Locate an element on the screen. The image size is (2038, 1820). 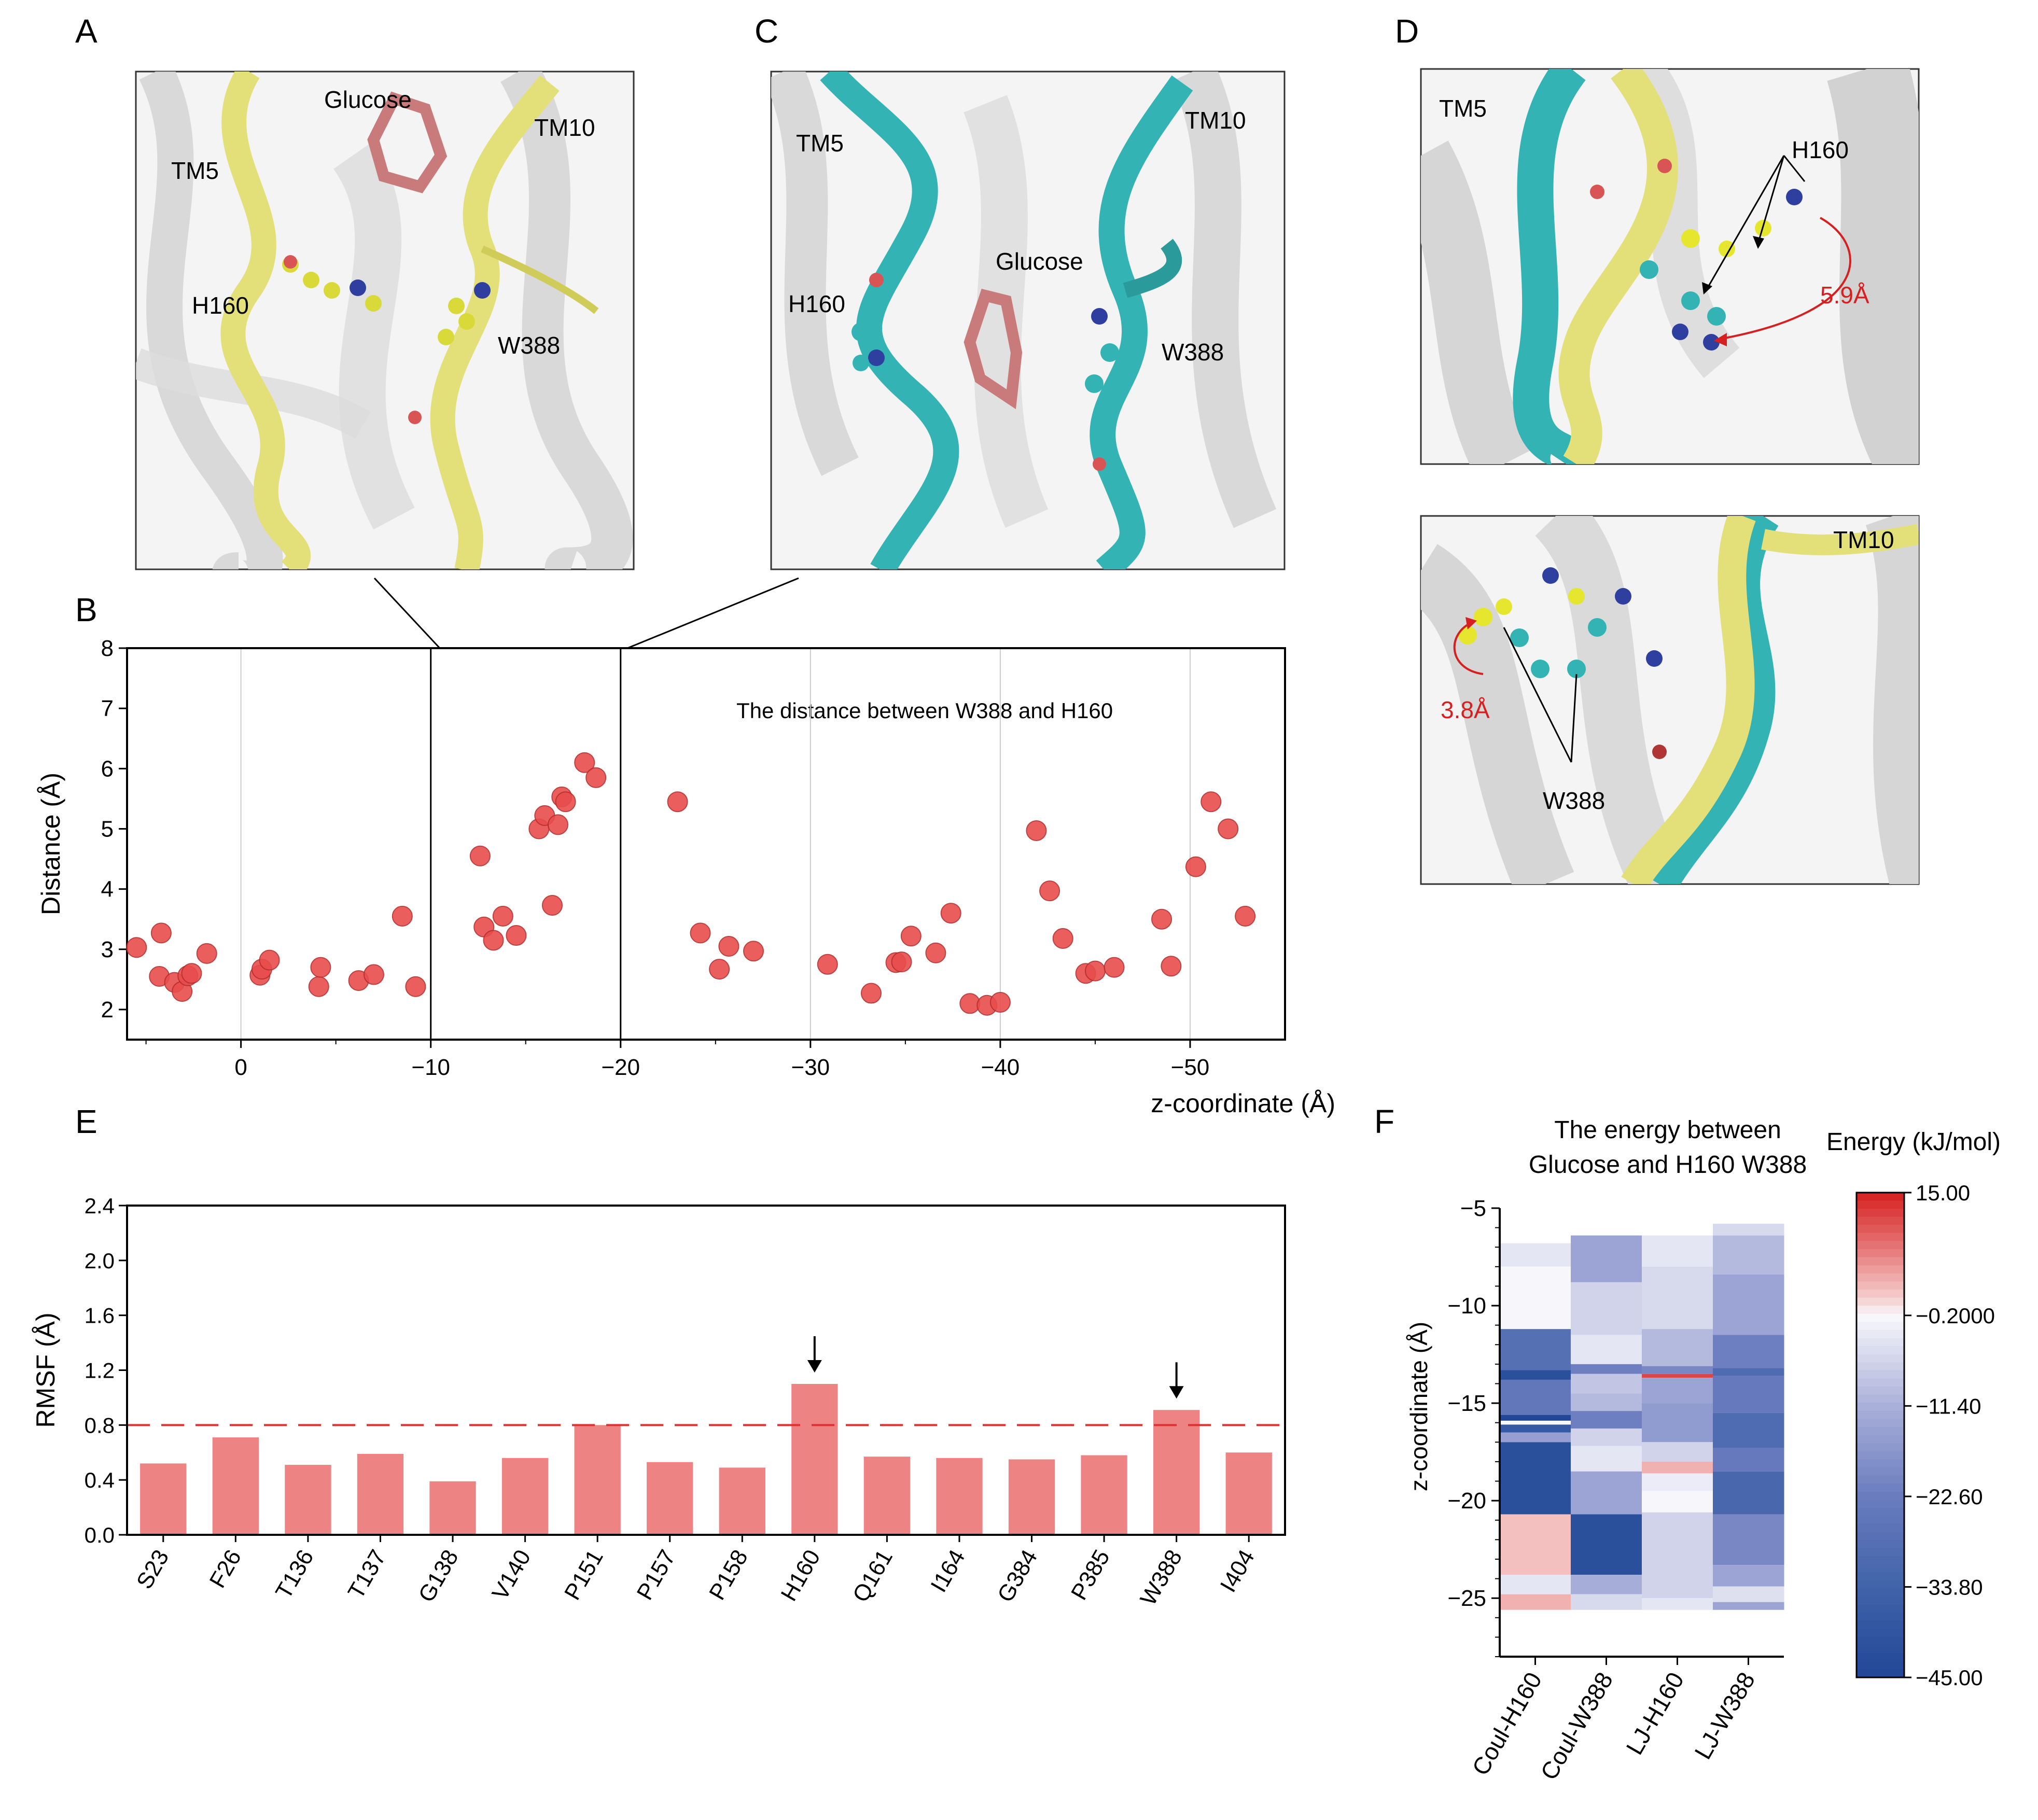
ytick-label-e: 2.0 is located at coordinates (100, 1261).